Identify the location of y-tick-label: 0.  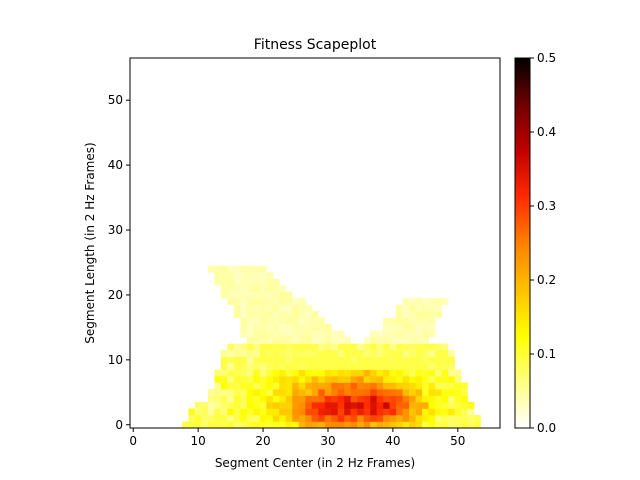
(119, 425).